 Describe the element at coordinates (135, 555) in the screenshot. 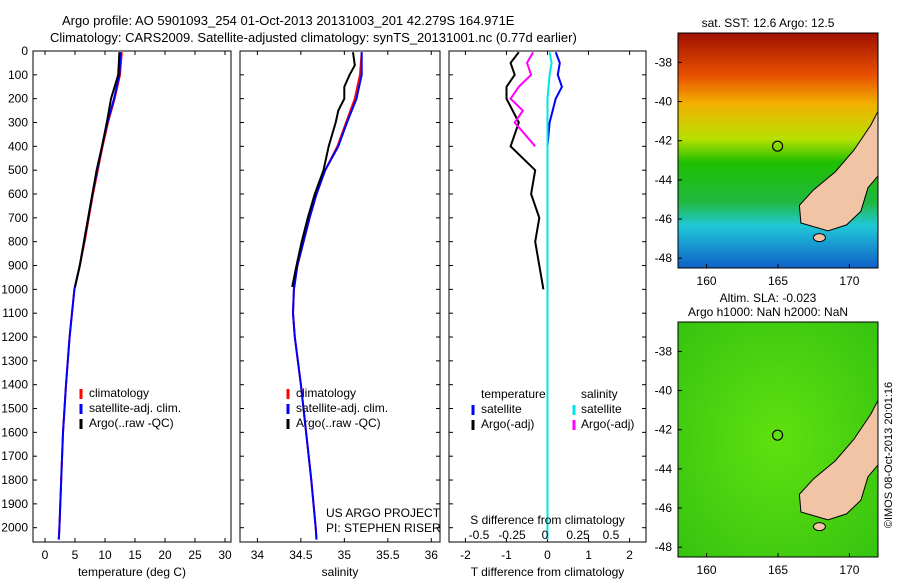

I see `x-tick-label: 15` at that location.